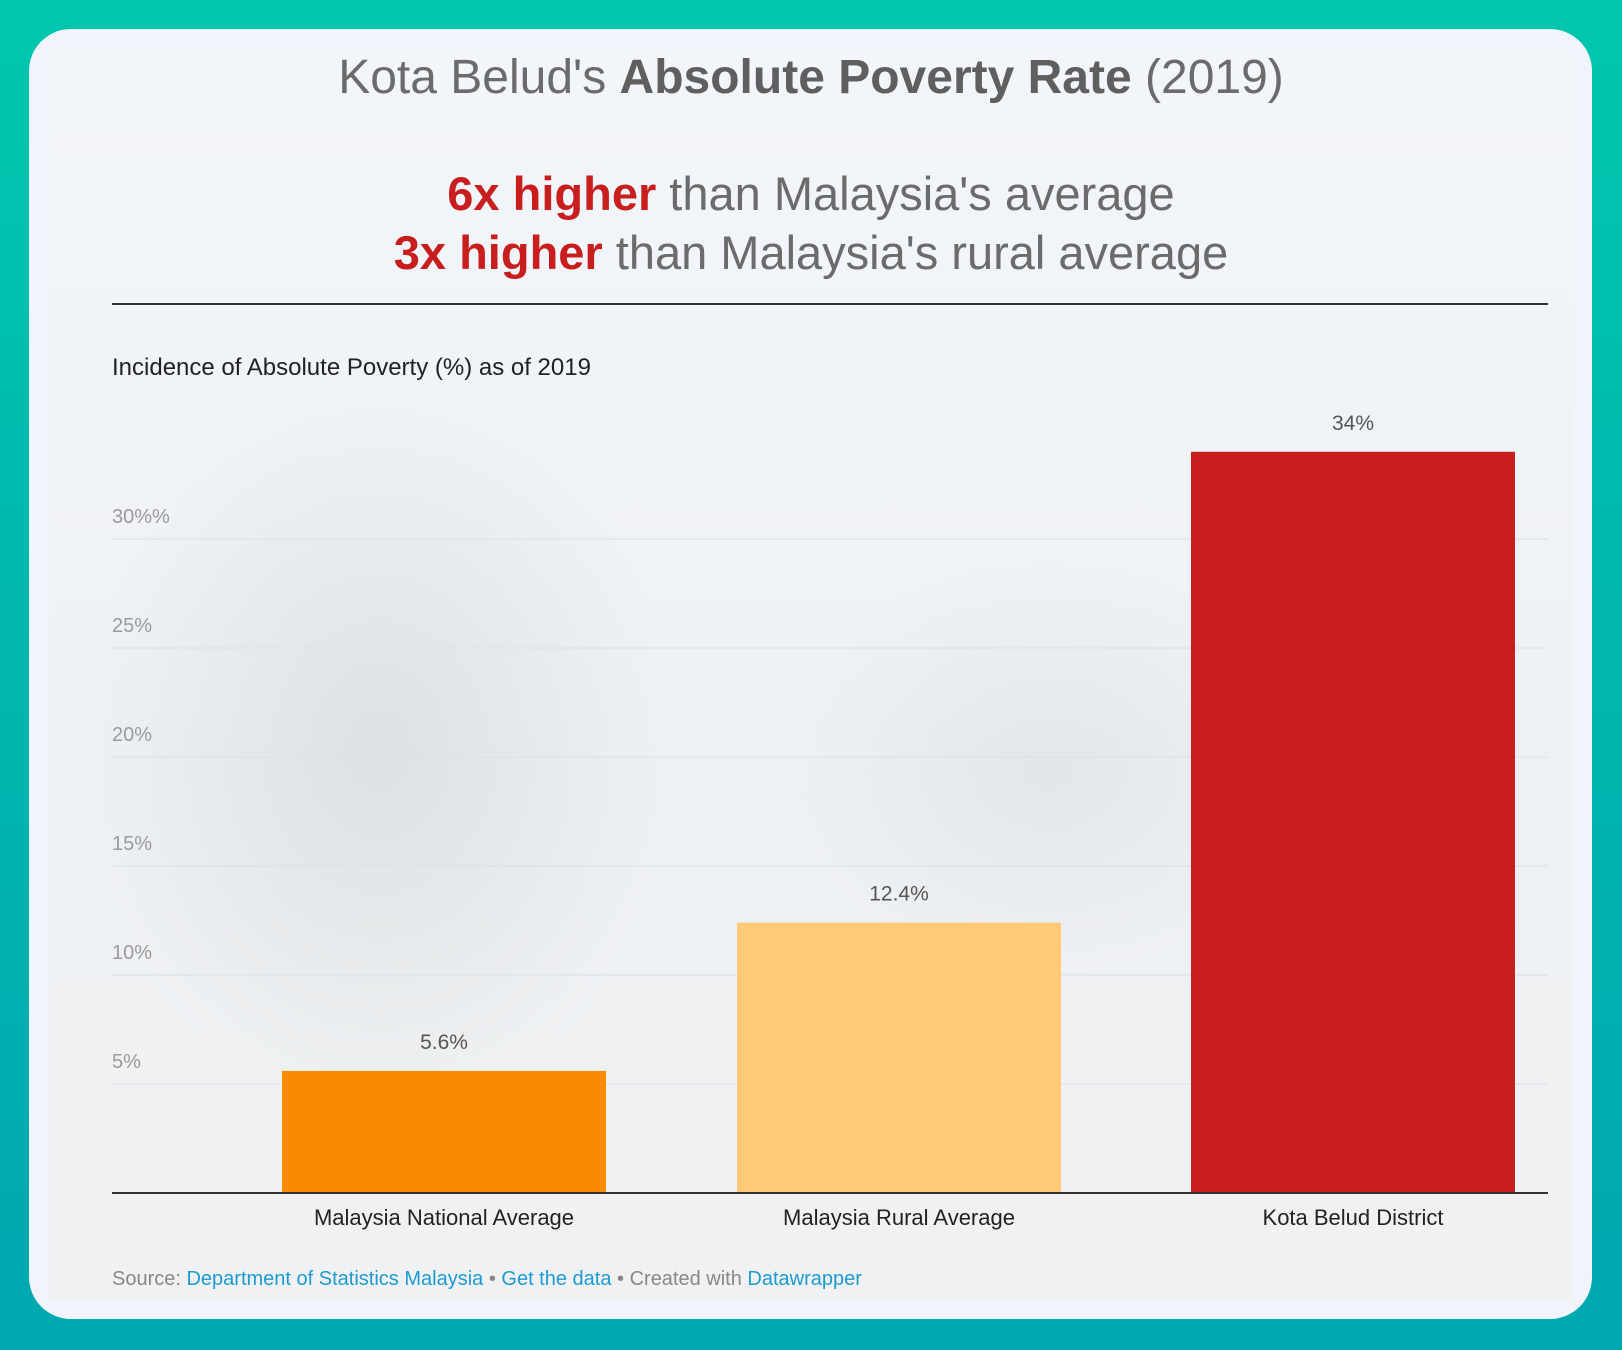 The height and width of the screenshot is (1350, 1622). Describe the element at coordinates (126, 1062) in the screenshot. I see `y-tick-label: 5%` at that location.